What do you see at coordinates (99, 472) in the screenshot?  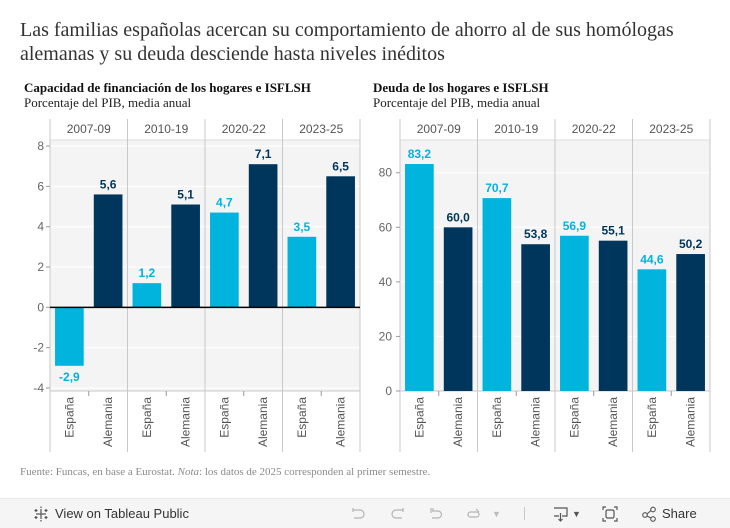 I see `footer-source: Fuente: Funcas, en base a Eurostat.` at bounding box center [99, 472].